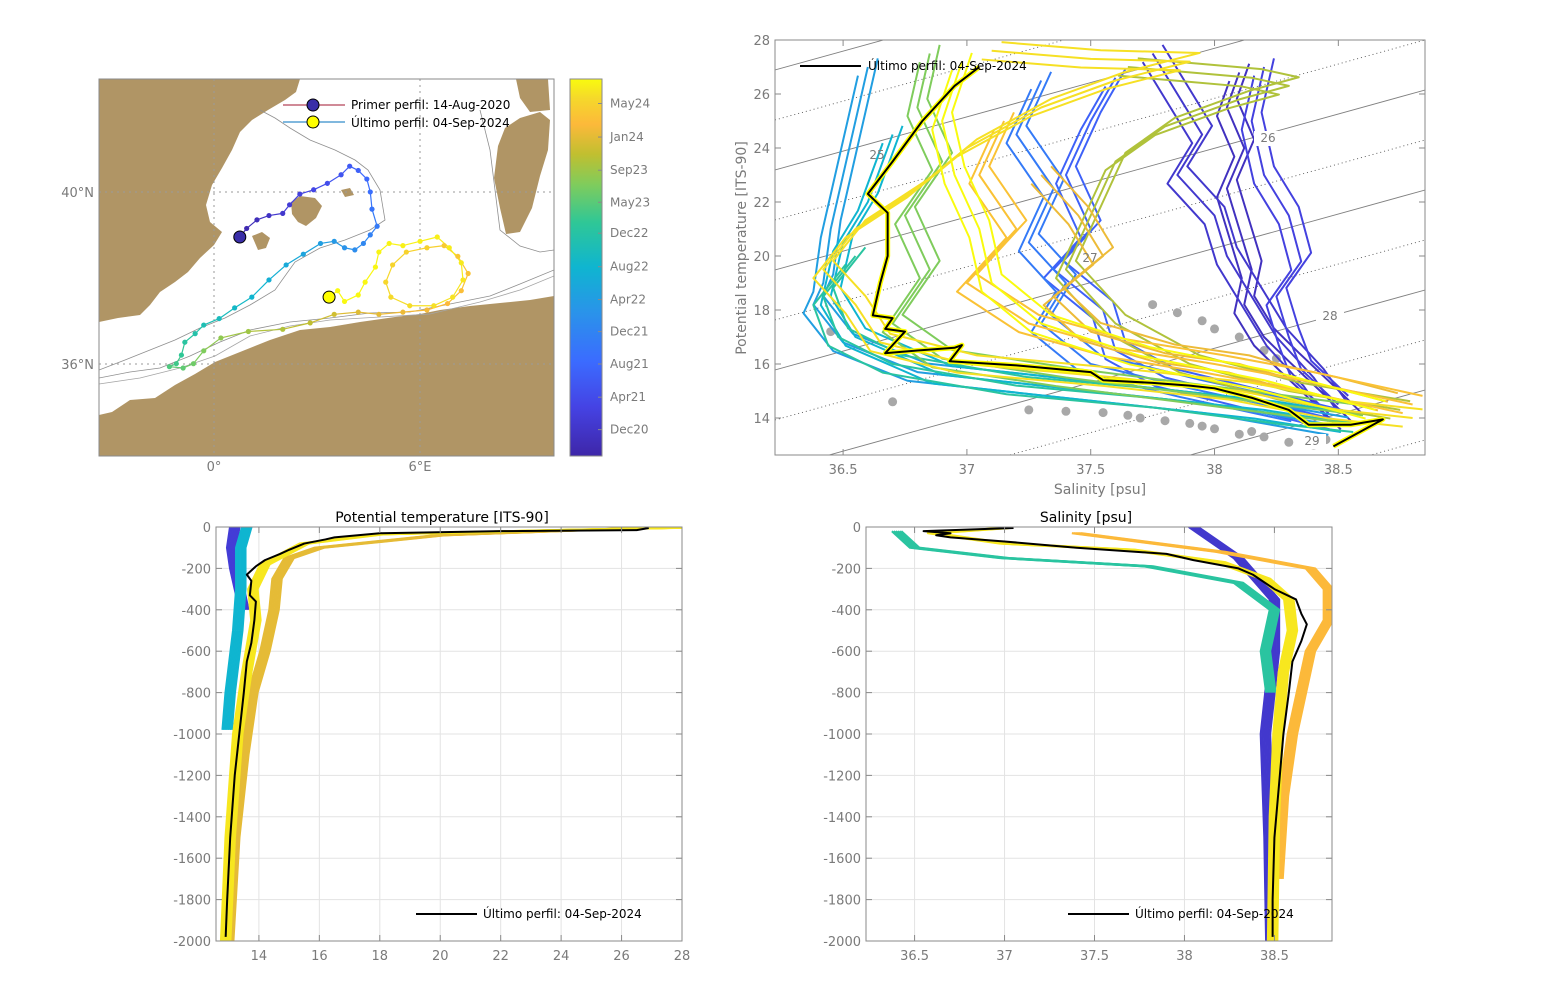  Describe the element at coordinates (842, 735) in the screenshot. I see `sp-ytick-label: -1000` at that location.